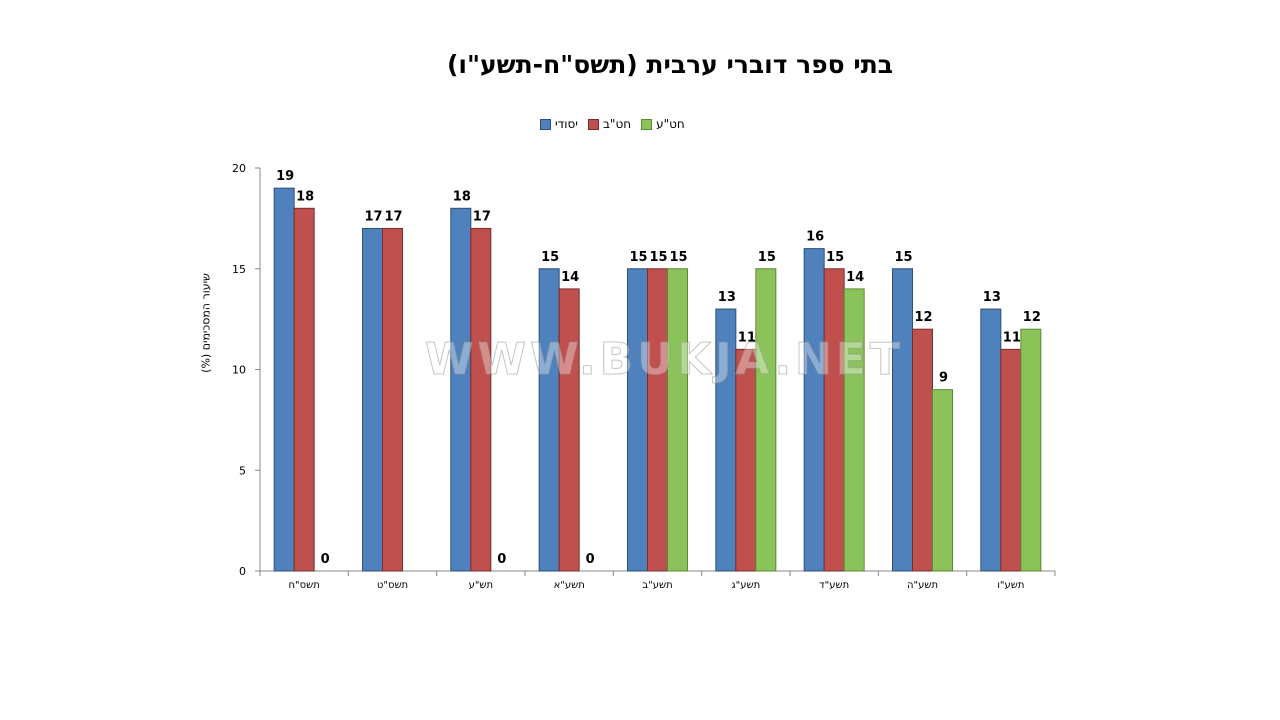 The height and width of the screenshot is (720, 1280). I want to click on data-label: 16, so click(815, 237).